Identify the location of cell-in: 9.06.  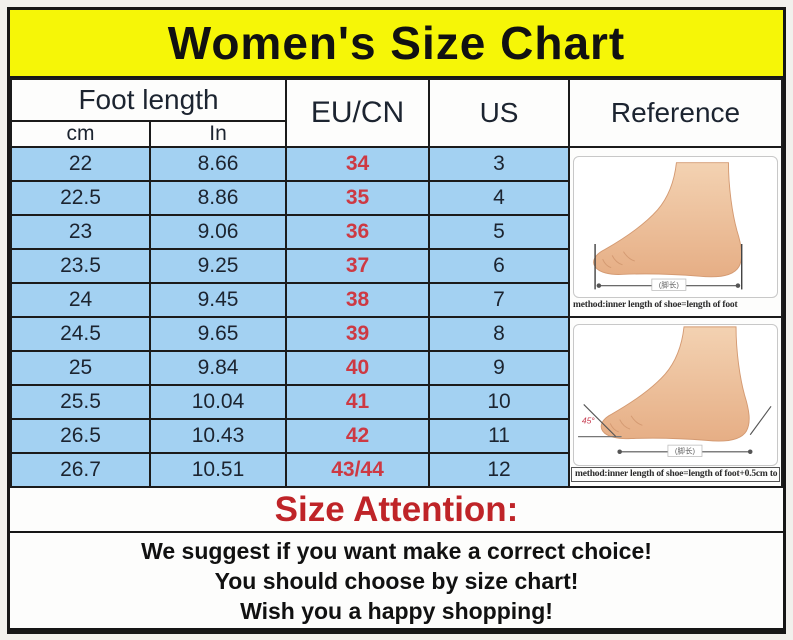
(218, 232).